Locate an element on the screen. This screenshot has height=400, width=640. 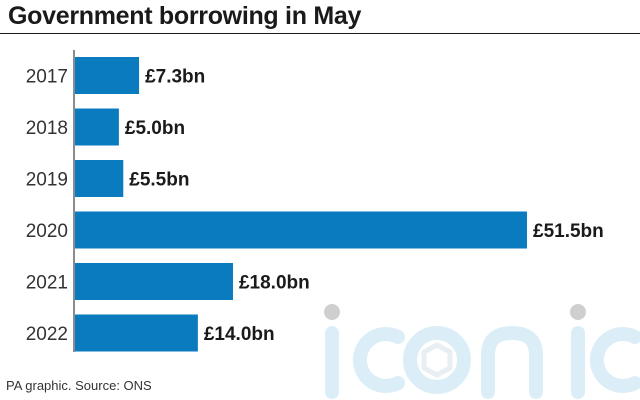
data-label-2019: £5.5bn is located at coordinates (159, 180).